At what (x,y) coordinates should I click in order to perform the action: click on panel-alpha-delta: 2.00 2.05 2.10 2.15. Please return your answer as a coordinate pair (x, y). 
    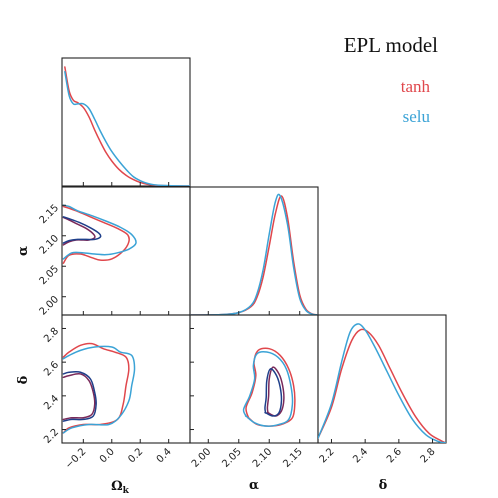
    Looking at the image, I should click on (254, 392).